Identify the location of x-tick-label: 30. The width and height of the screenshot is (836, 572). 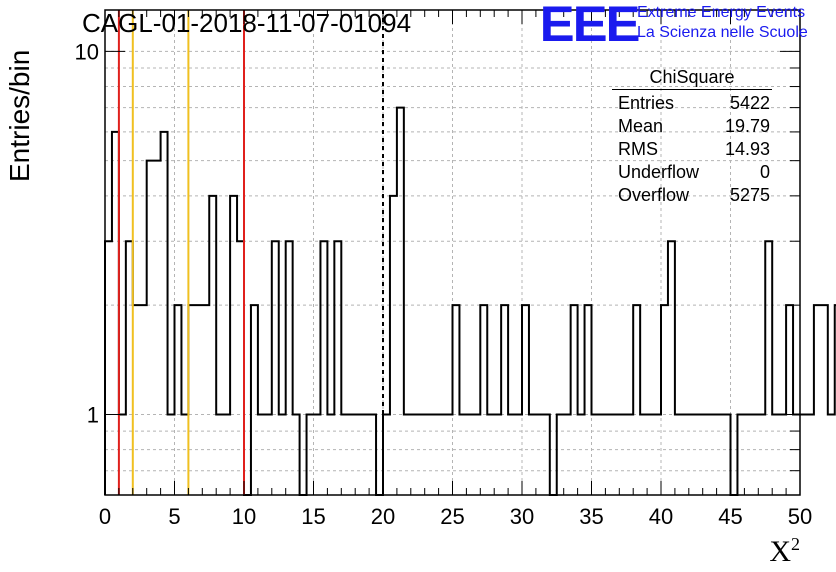
(522, 516).